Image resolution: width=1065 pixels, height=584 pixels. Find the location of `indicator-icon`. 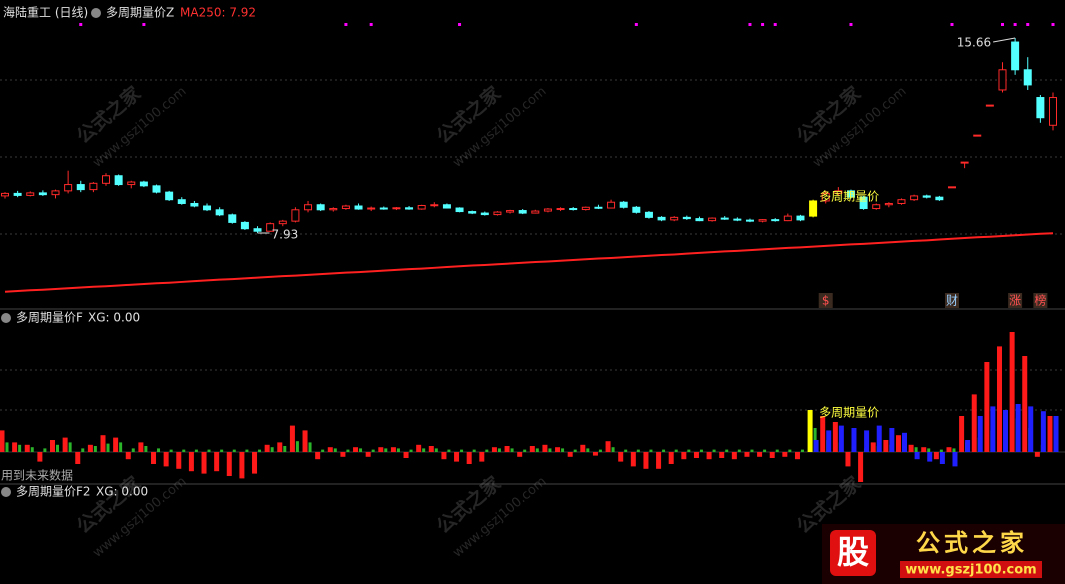

indicator-icon is located at coordinates (96, 13).